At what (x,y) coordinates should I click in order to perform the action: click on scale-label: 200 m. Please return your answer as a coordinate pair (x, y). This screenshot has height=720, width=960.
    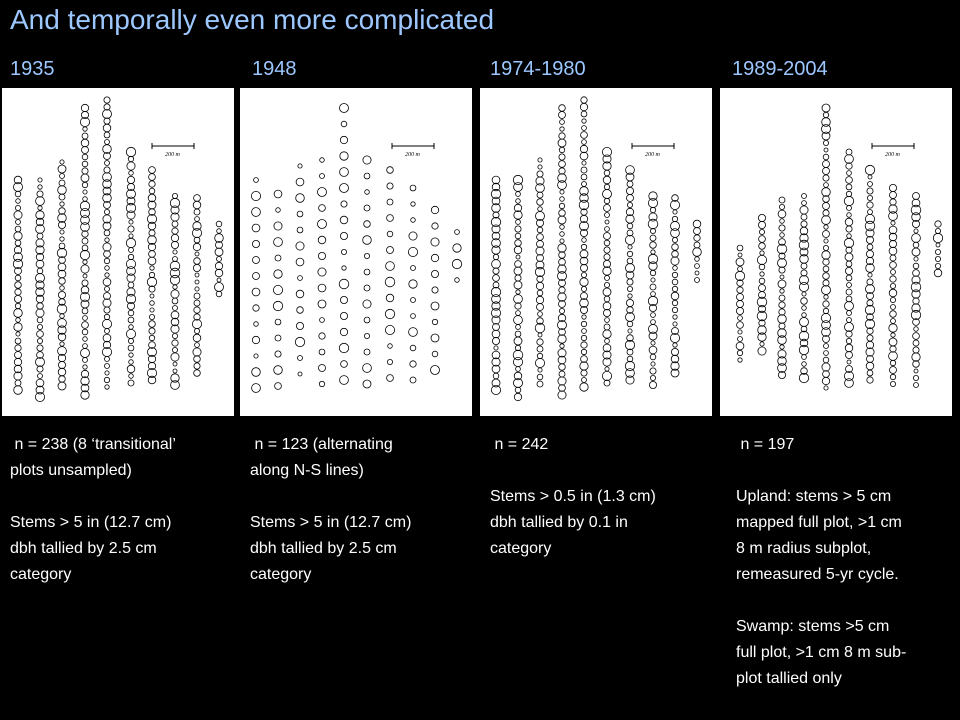
    Looking at the image, I should click on (173, 155).